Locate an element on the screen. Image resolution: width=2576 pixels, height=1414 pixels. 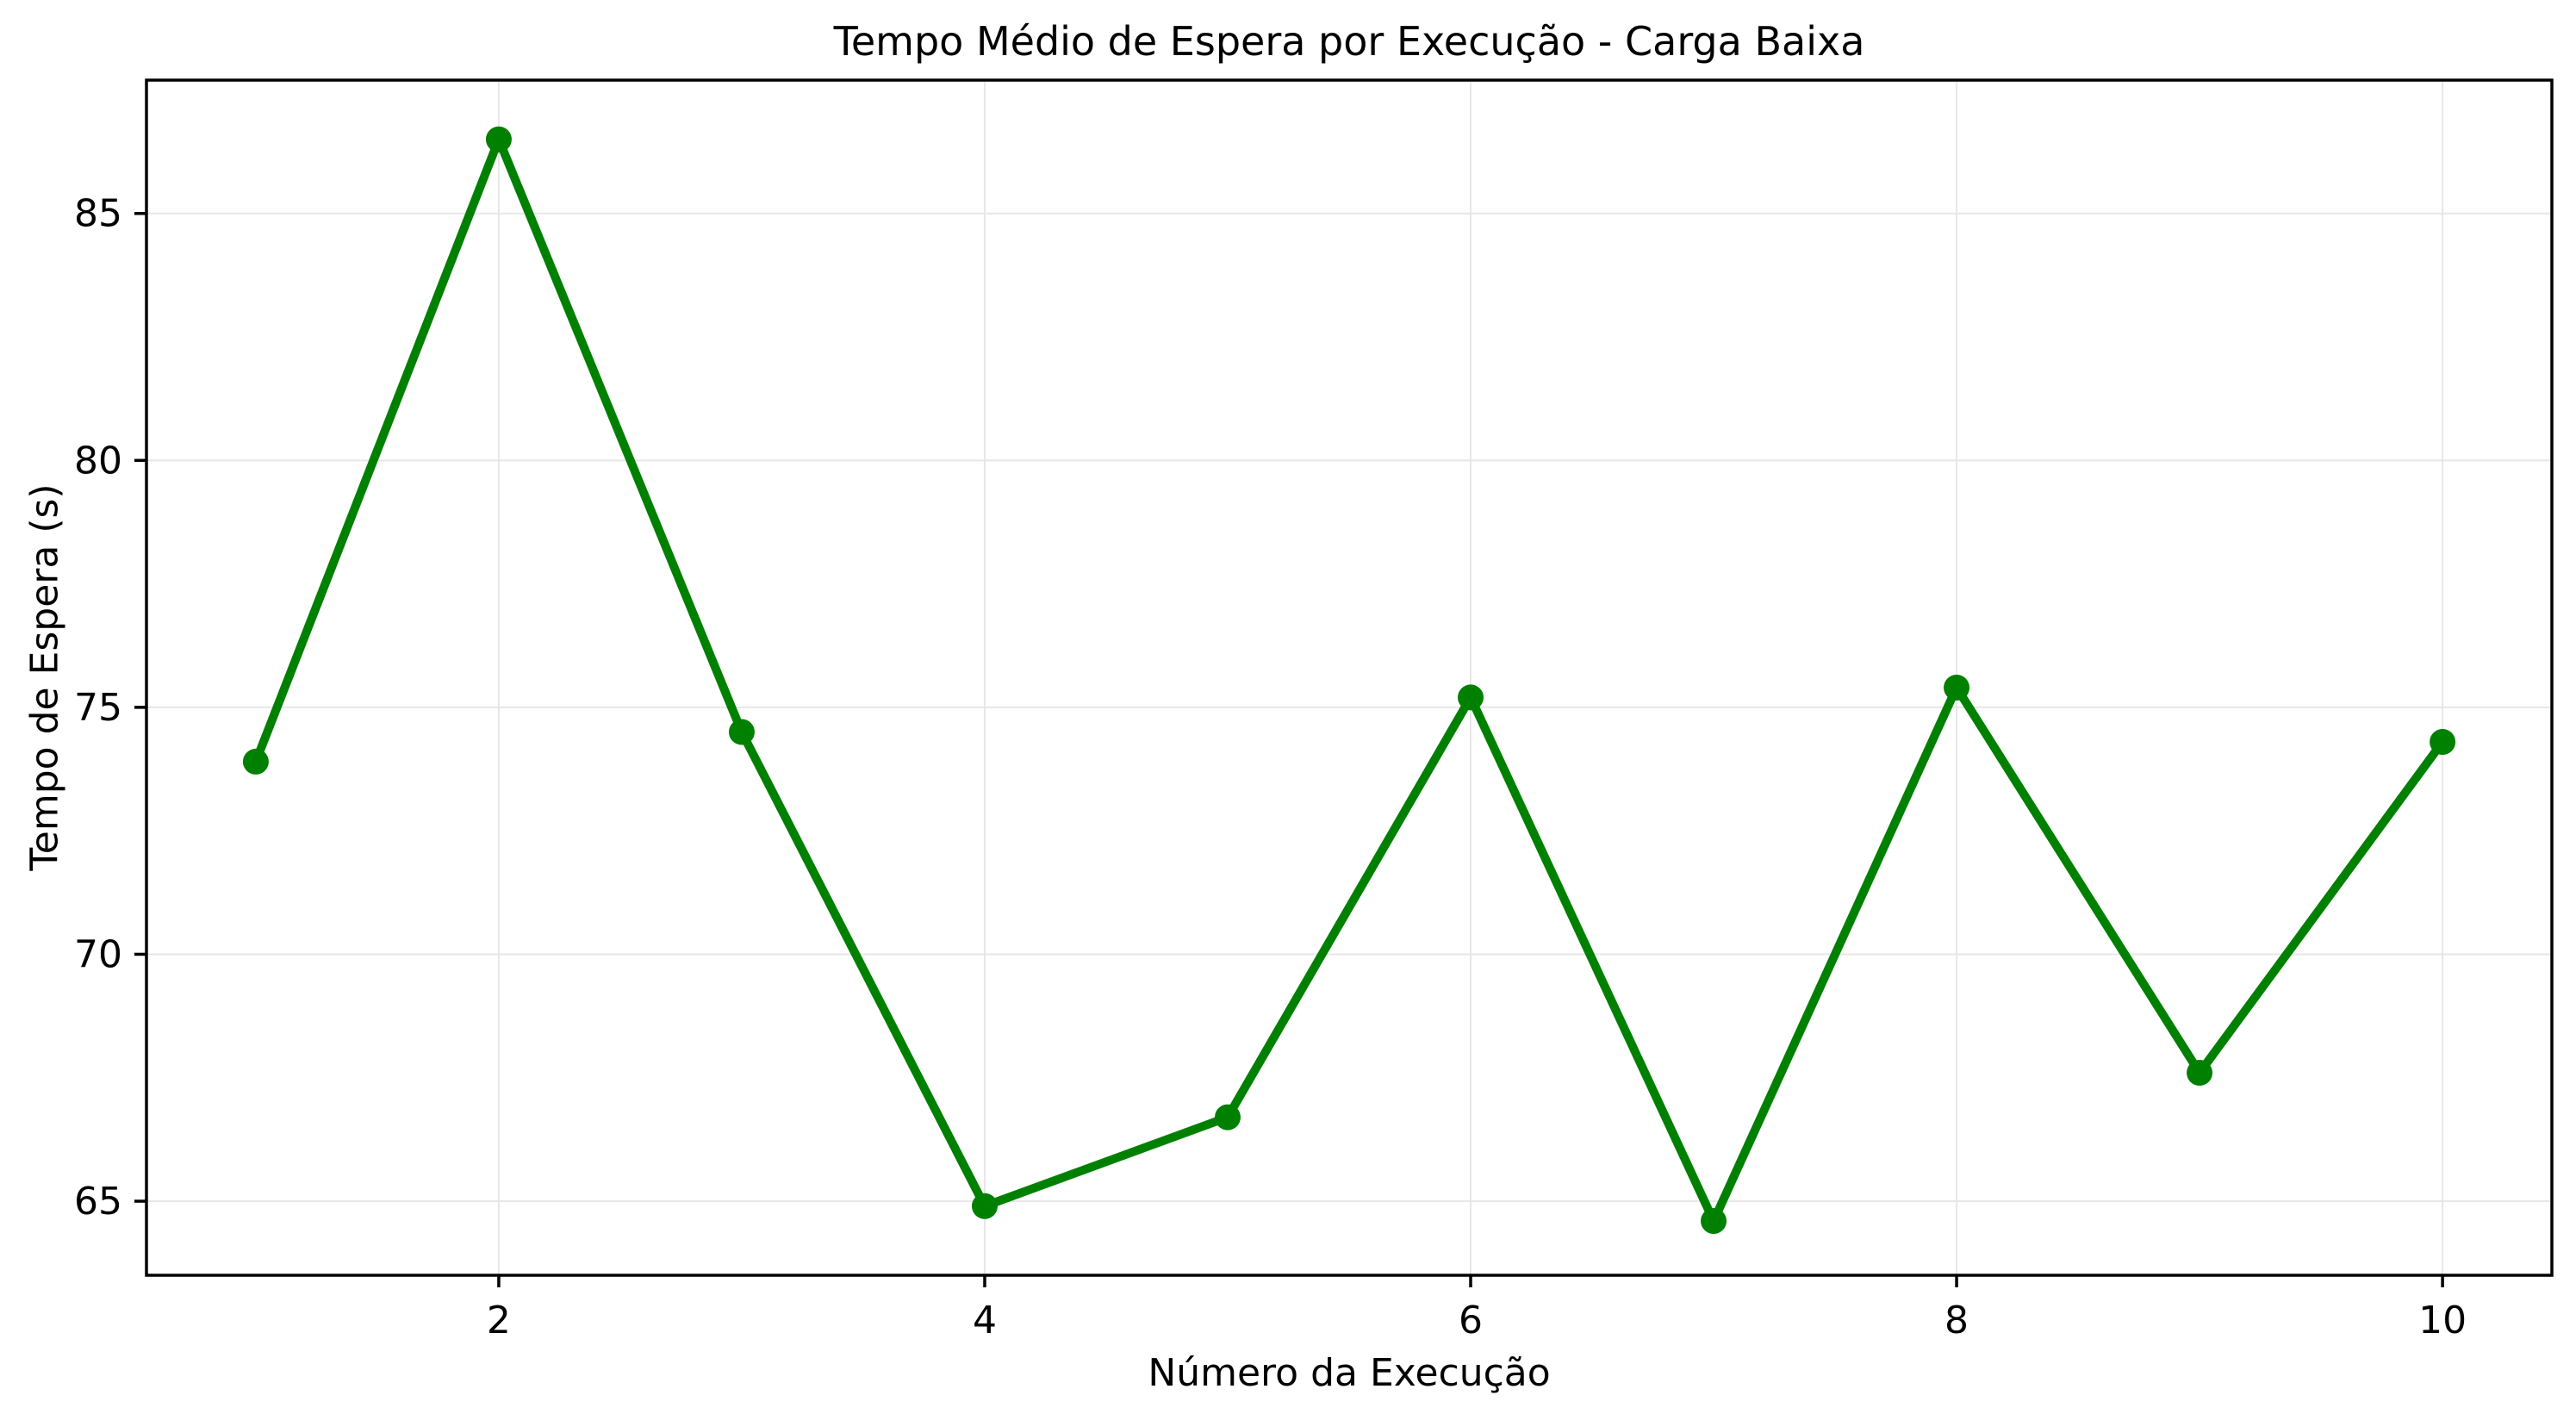
y-tick-label: 80 is located at coordinates (98, 461).